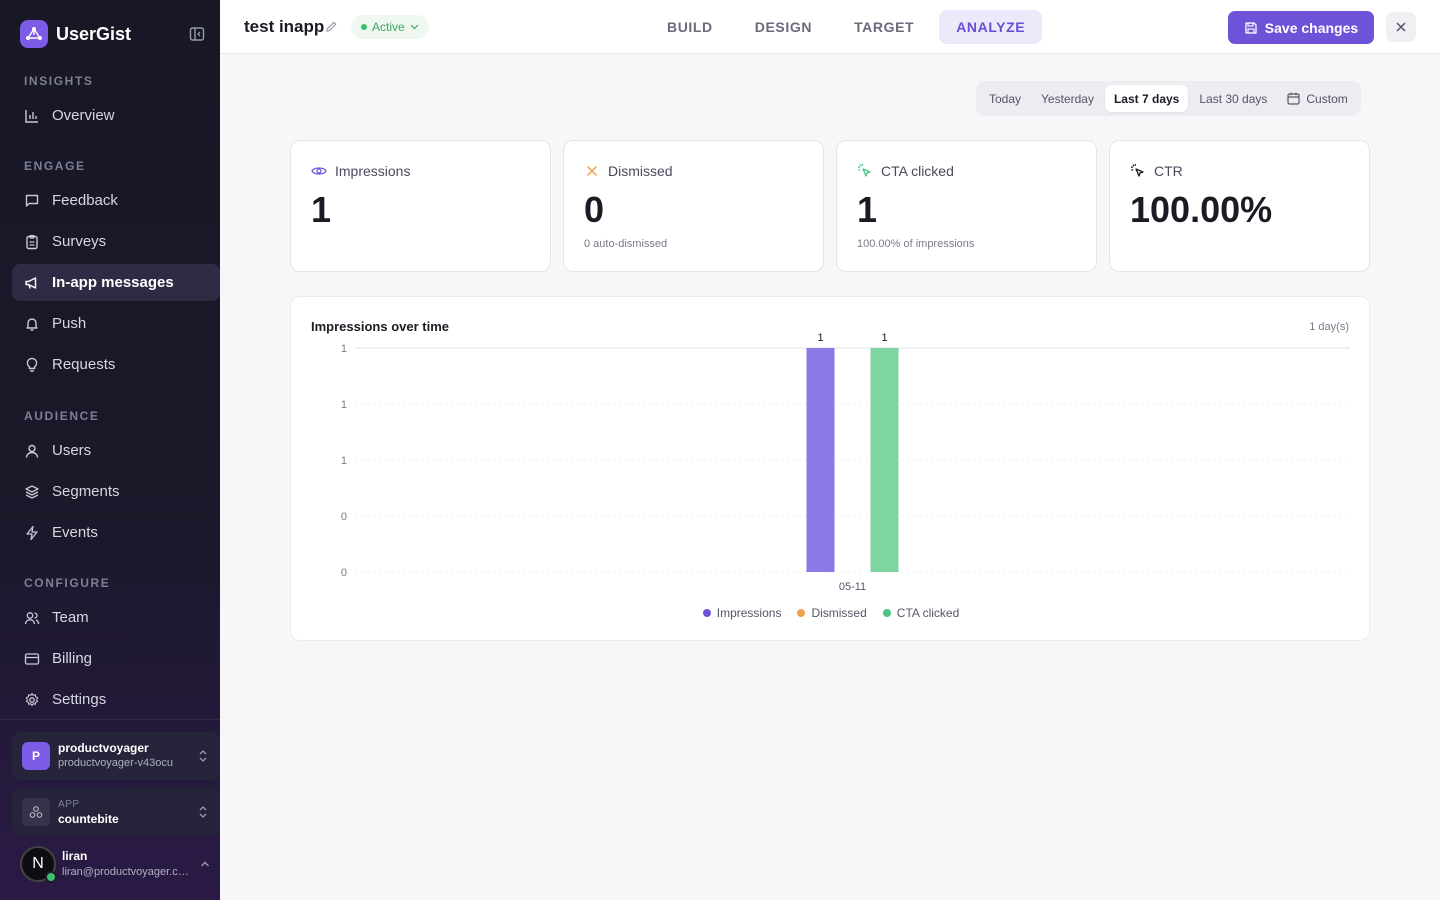 The width and height of the screenshot is (1440, 900). I want to click on gear-icon, so click(32, 699).